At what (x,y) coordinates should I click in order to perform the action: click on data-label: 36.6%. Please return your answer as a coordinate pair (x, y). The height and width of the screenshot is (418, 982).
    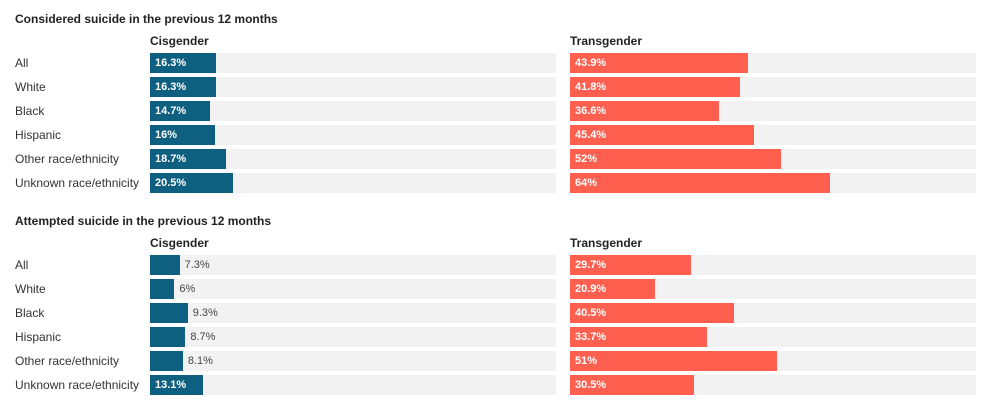
    Looking at the image, I should click on (591, 111).